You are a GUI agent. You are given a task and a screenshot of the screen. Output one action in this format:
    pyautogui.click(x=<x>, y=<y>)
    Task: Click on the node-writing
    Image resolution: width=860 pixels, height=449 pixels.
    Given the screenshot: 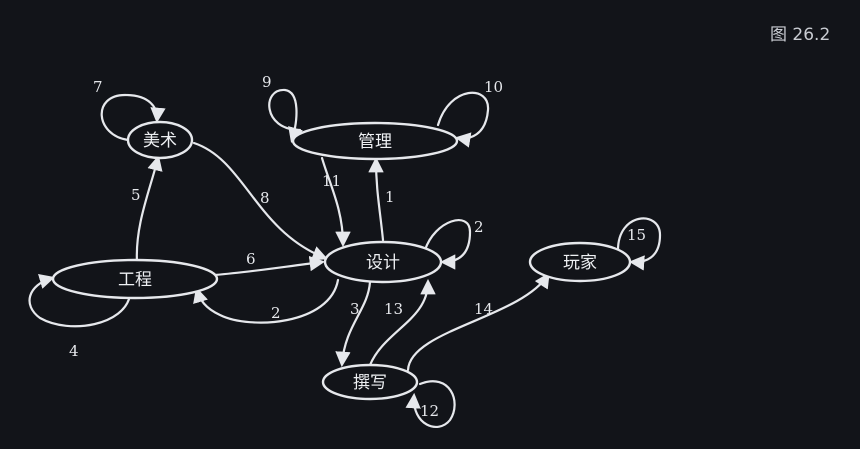 What is the action you would take?
    pyautogui.click(x=370, y=382)
    